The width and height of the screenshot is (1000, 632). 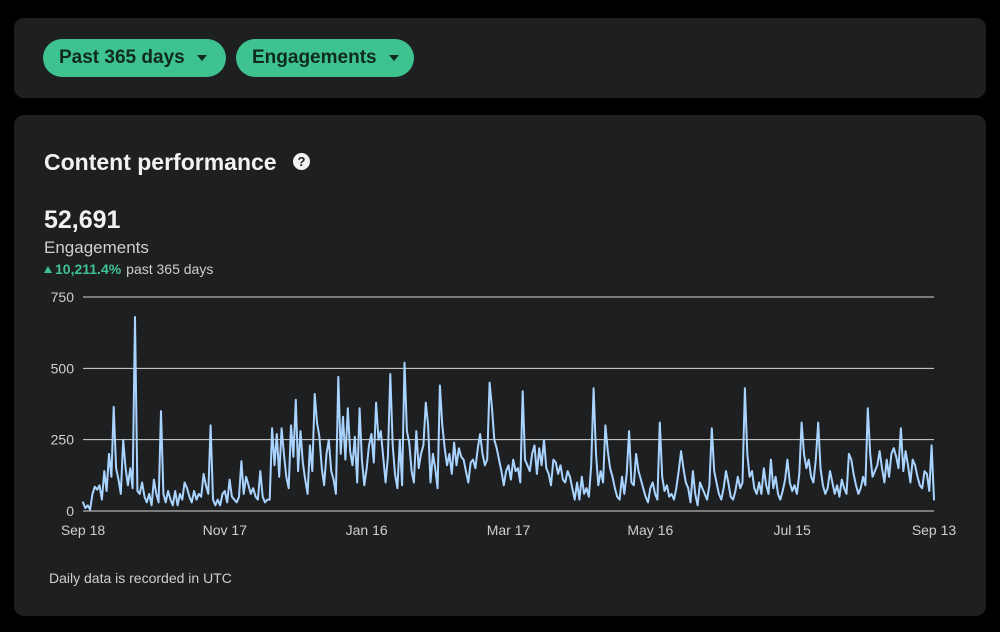 What do you see at coordinates (509, 530) in the screenshot?
I see `x-tick-label: Mar 17` at bounding box center [509, 530].